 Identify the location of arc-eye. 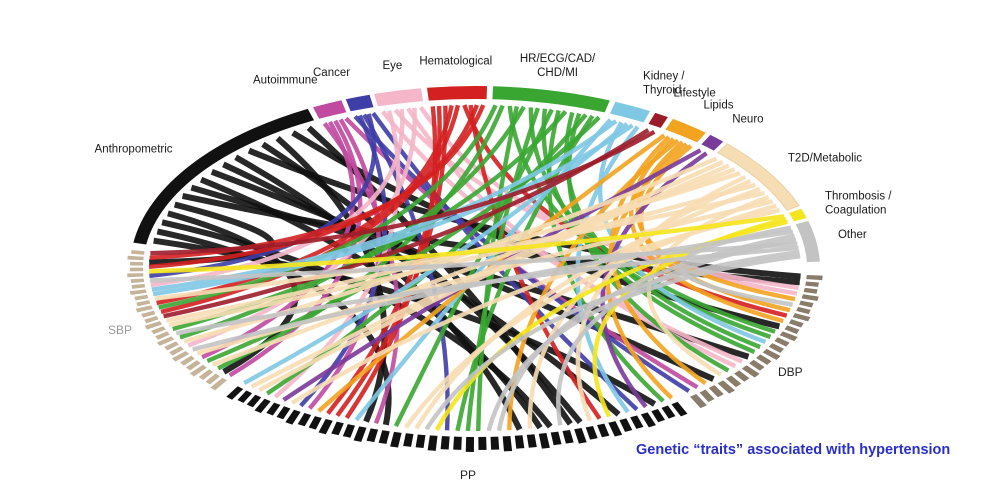
(399, 97).